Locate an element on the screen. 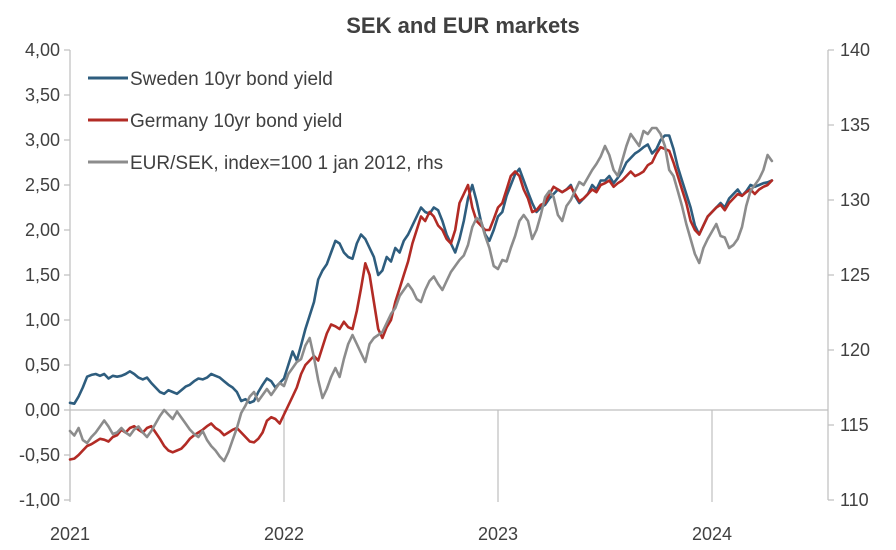 This screenshot has width=896, height=550. right-tick-label: 125 is located at coordinates (855, 275).